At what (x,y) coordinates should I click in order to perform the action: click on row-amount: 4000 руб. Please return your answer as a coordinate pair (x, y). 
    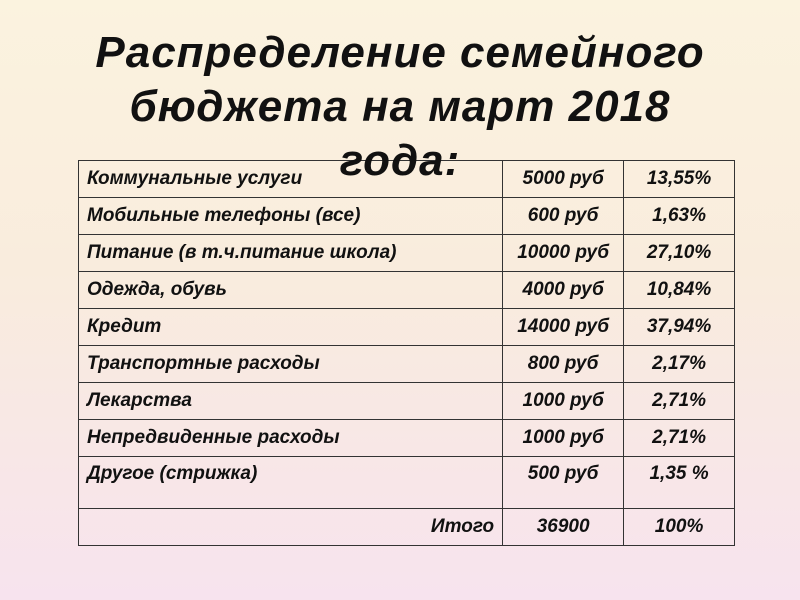
    Looking at the image, I should click on (563, 290).